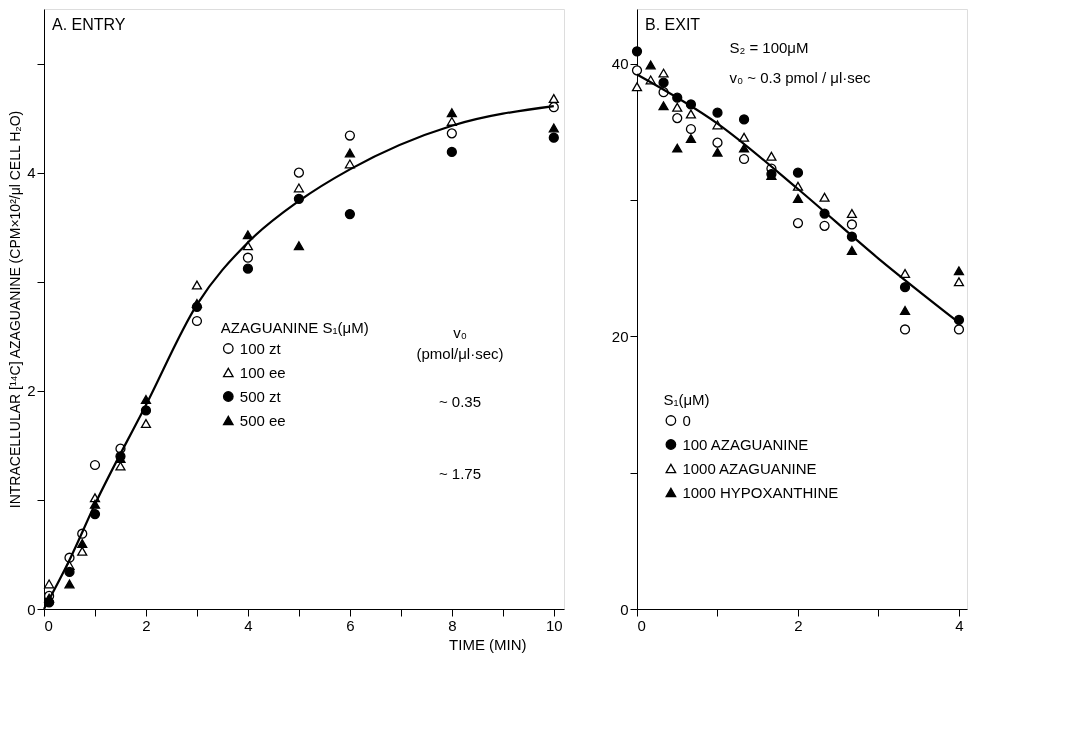 This screenshot has height=744, width=1089. I want to click on annotation: ~ 0.35, so click(460, 401).